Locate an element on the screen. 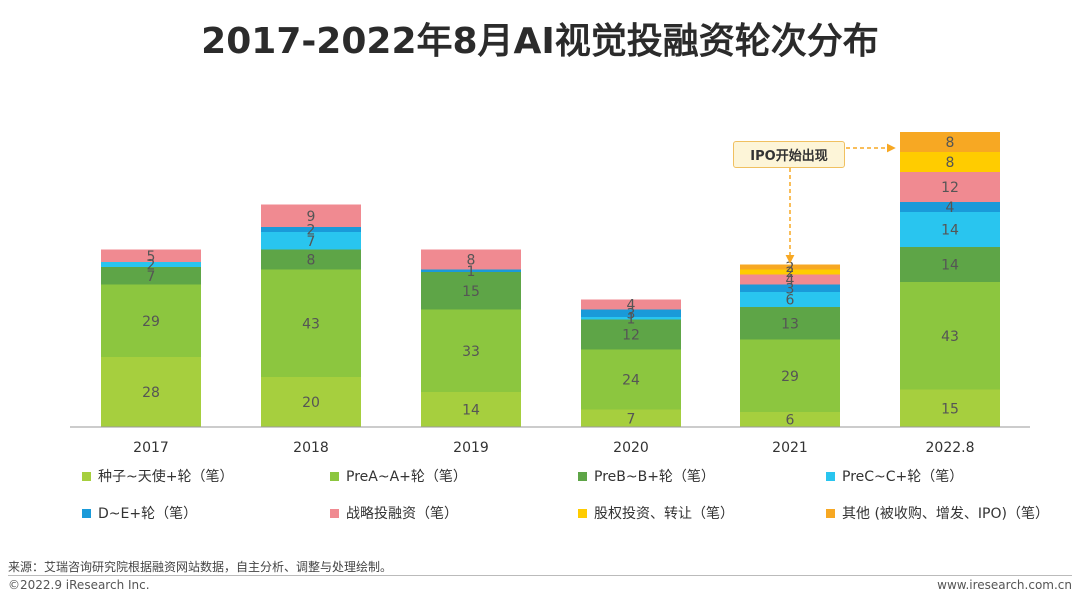 The image size is (1080, 609). x-tick-label: 2017 is located at coordinates (151, 448).